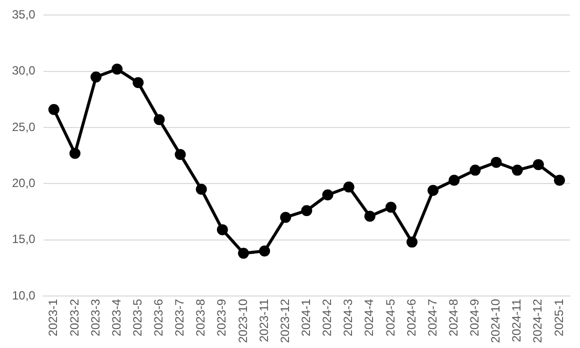 The width and height of the screenshot is (580, 348). Describe the element at coordinates (243, 321) in the screenshot. I see `x-tick-label: 2023-10` at that location.